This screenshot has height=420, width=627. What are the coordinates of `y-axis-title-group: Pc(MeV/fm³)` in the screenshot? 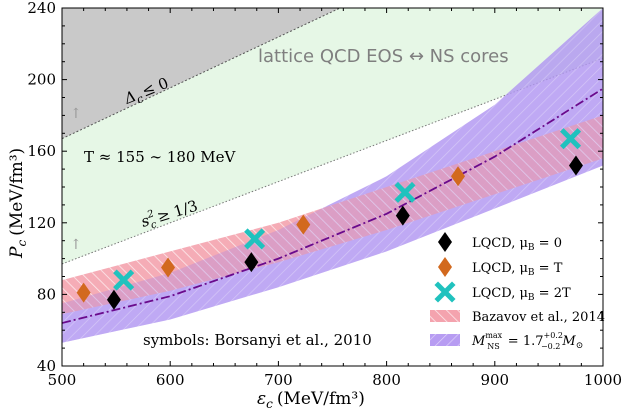 It's located at (18, 203).